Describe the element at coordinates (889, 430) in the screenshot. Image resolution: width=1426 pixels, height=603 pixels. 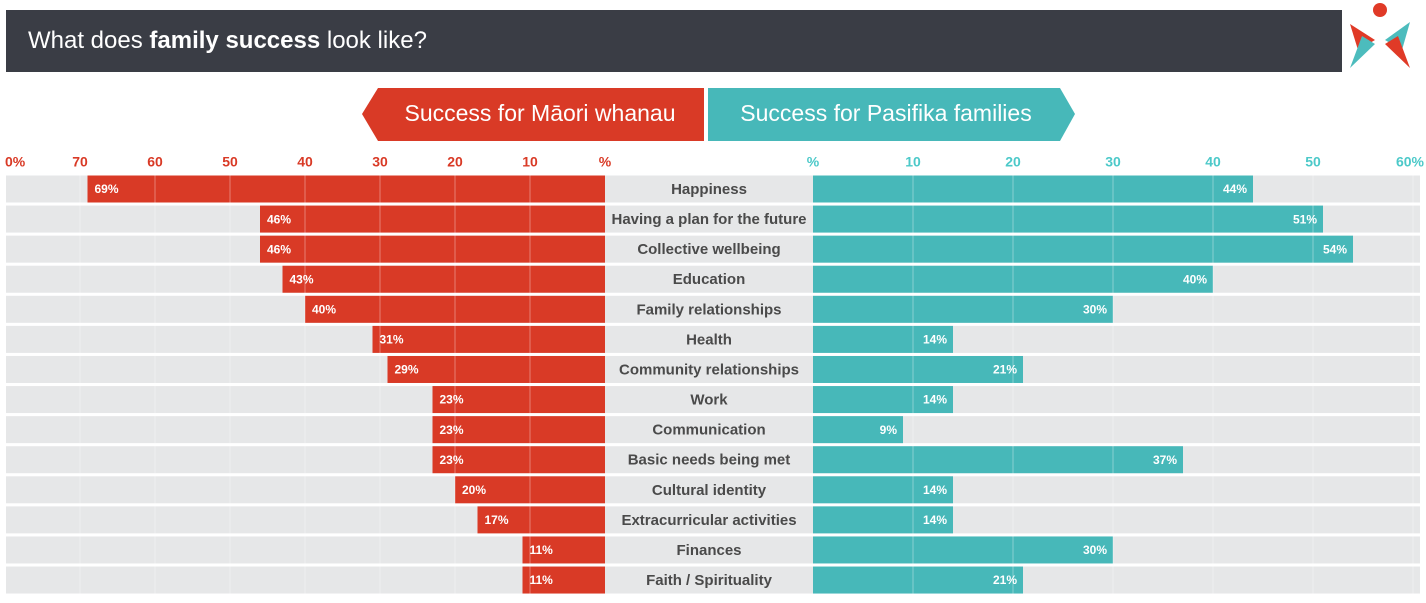
I see `value-label: 9%` at that location.